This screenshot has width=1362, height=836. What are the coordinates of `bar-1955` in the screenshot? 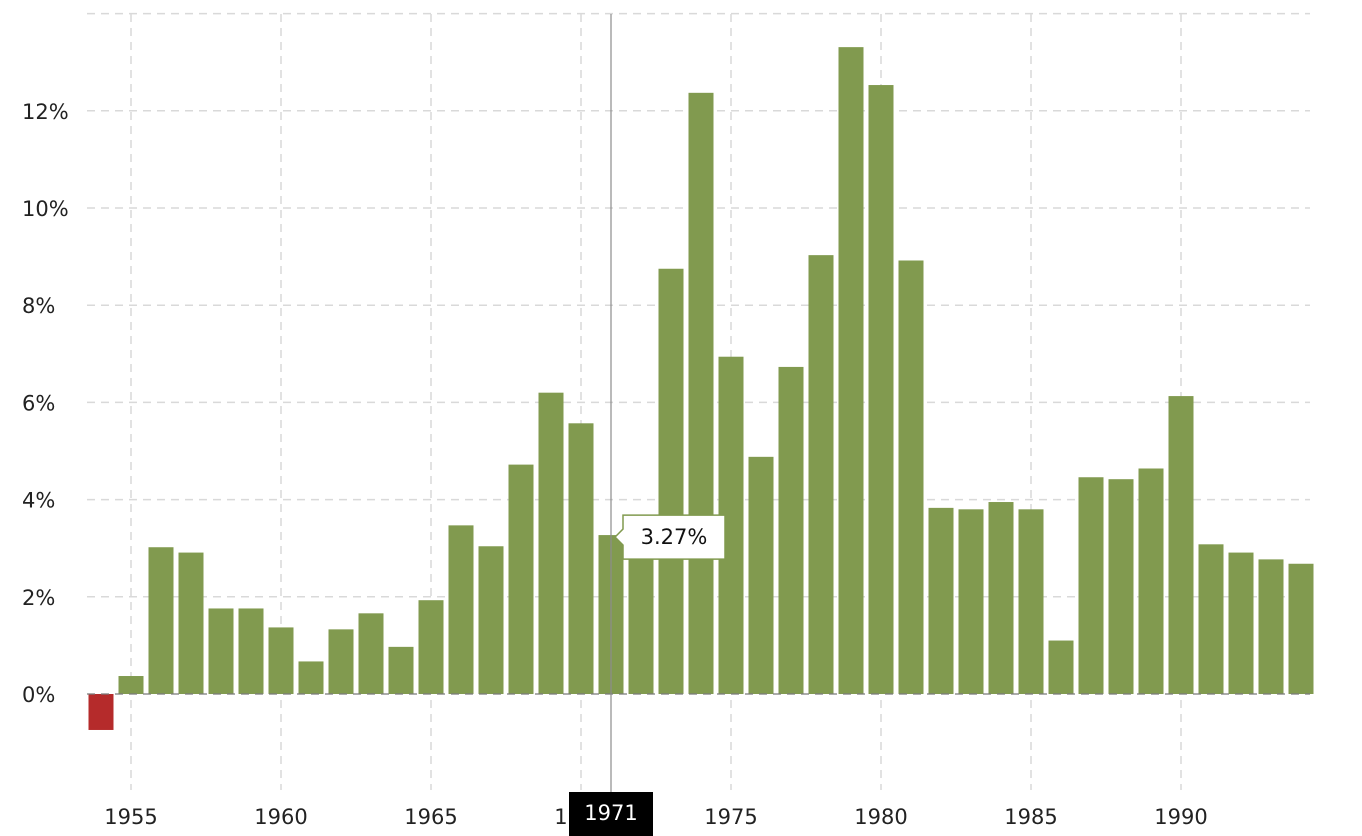 It's located at (131, 685).